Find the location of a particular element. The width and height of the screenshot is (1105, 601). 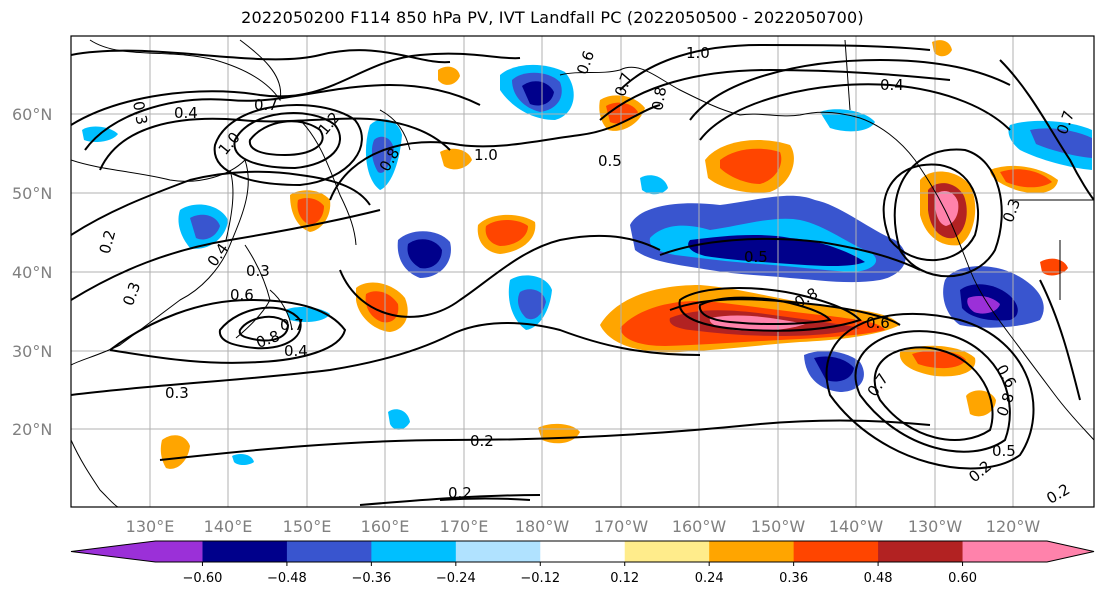

lon-label: 120°W is located at coordinates (1013, 526).